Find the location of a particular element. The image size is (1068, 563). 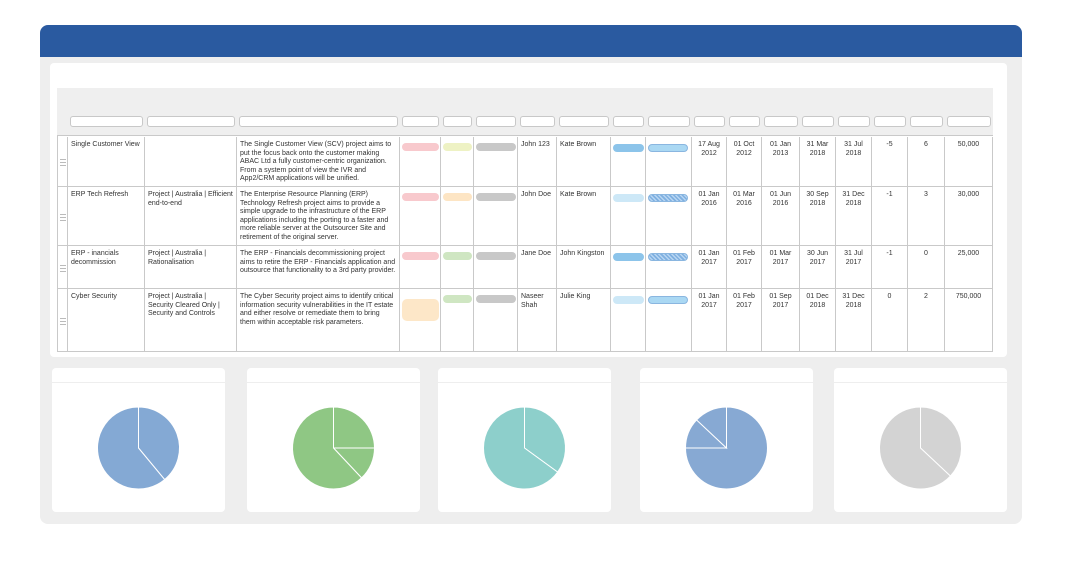

dates: 01 Feb 2017 is located at coordinates (744, 267).